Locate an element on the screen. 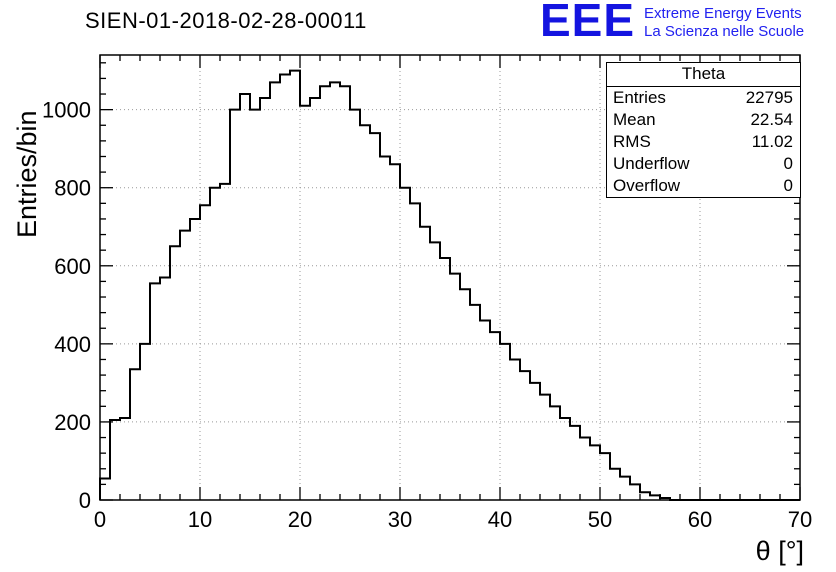 This screenshot has width=836, height=572. stats-value: 22795 is located at coordinates (769, 97).